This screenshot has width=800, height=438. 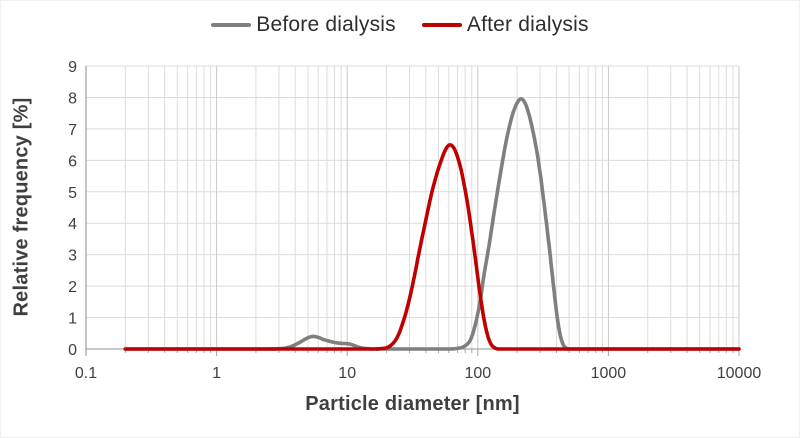 I want to click on legend-label-after-dialysis: After dialysis, so click(x=527, y=24).